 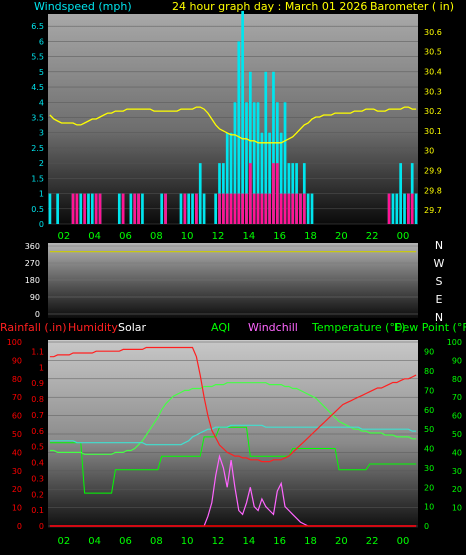 I want to click on barometer-line, so click(x=233, y=125).